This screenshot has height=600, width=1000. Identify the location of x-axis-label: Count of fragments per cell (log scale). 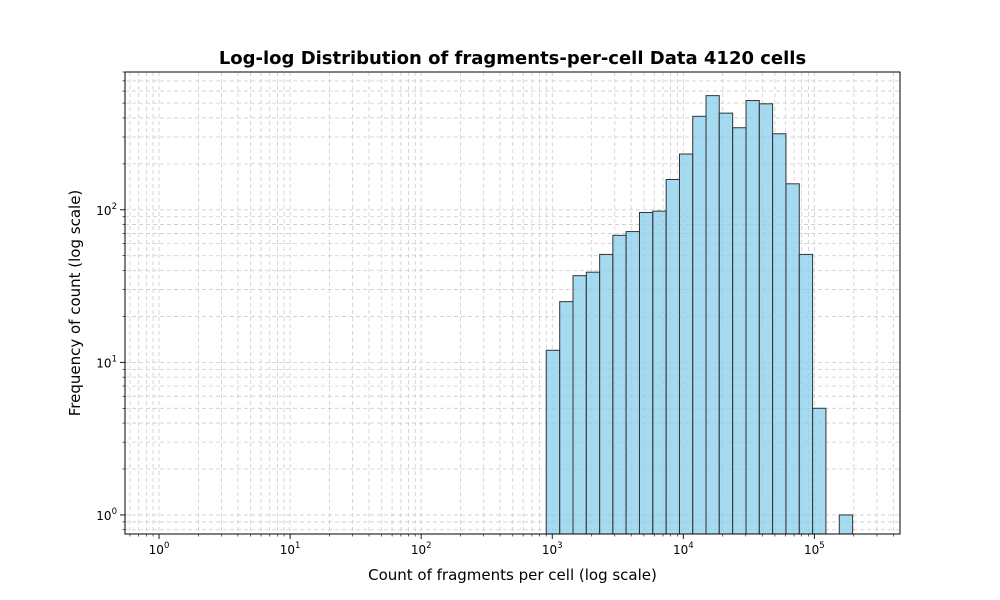
(512, 575).